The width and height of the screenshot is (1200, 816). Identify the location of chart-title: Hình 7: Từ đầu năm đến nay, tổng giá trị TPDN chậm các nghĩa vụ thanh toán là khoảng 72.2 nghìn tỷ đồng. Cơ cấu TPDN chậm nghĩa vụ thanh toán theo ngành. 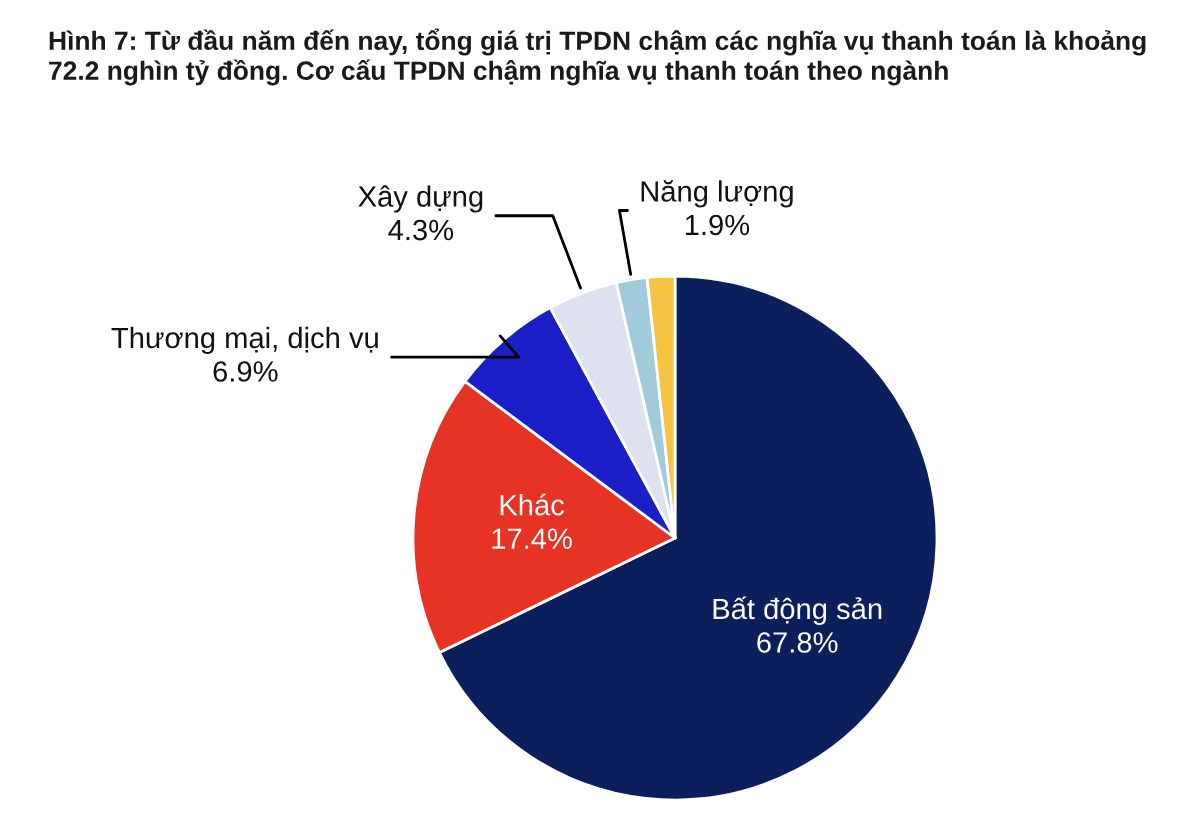
(597, 57).